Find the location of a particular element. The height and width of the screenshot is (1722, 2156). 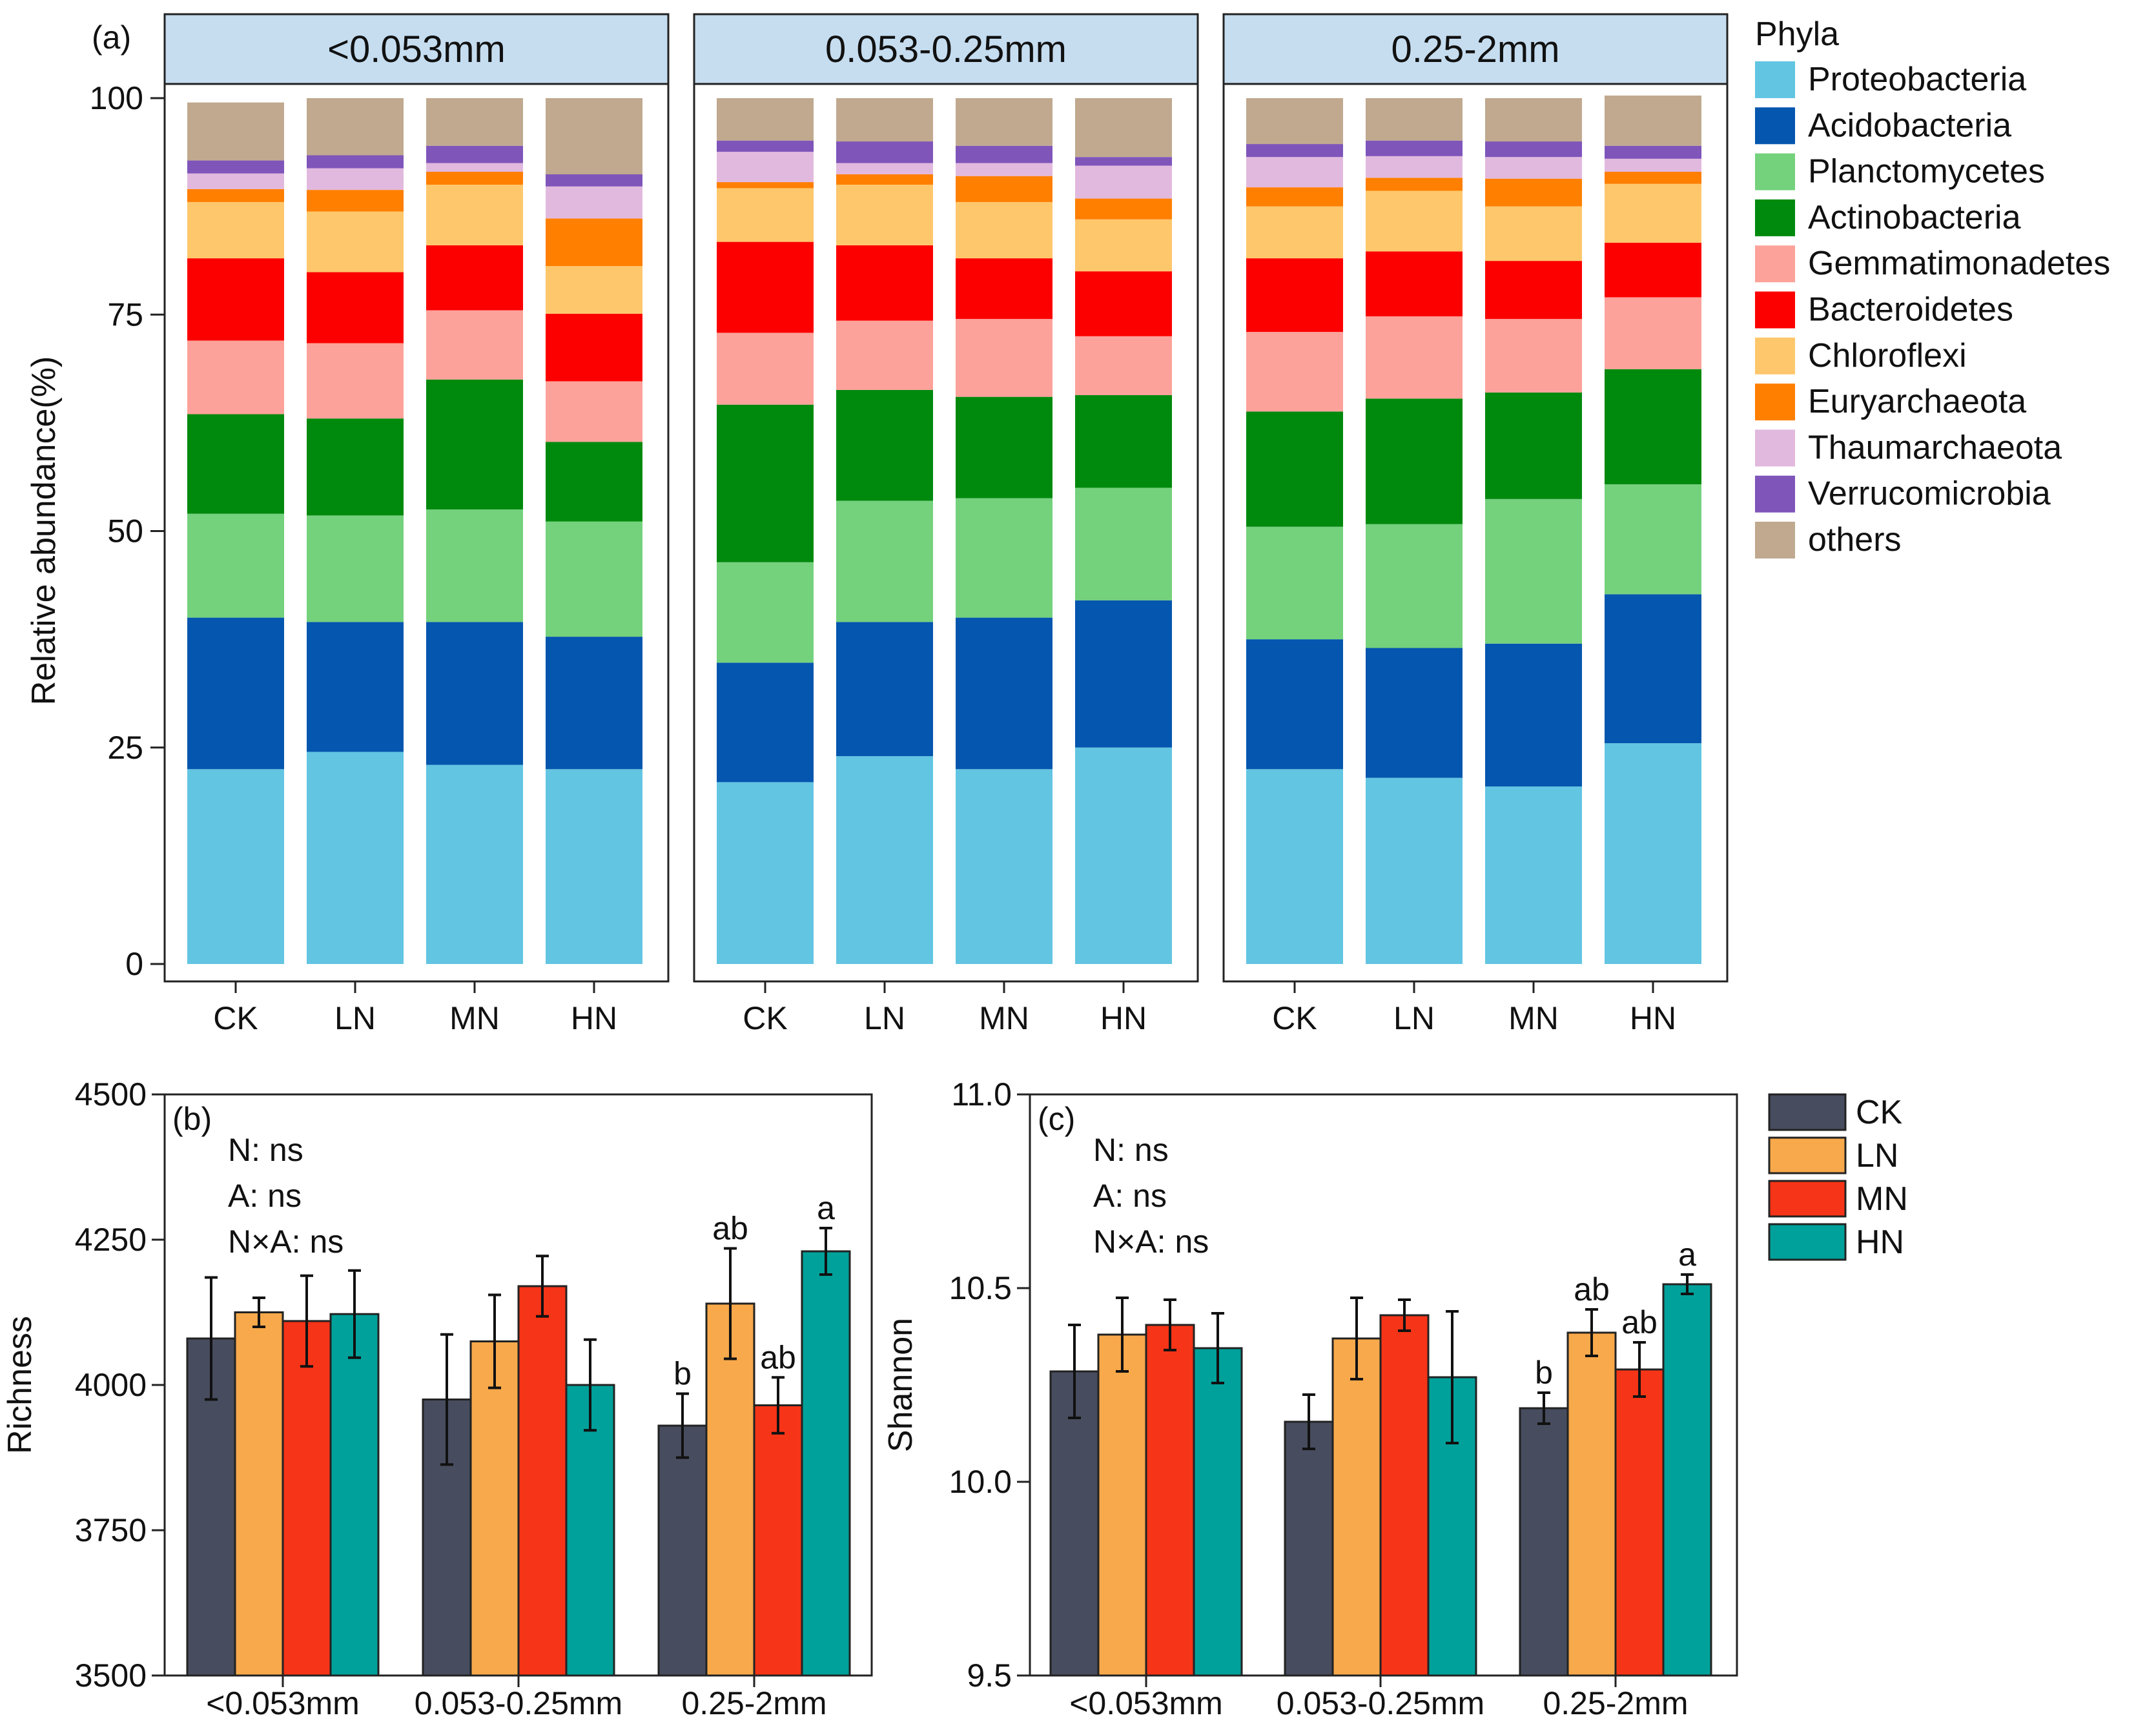

y-tick-label: 4000 is located at coordinates (111, 1385).